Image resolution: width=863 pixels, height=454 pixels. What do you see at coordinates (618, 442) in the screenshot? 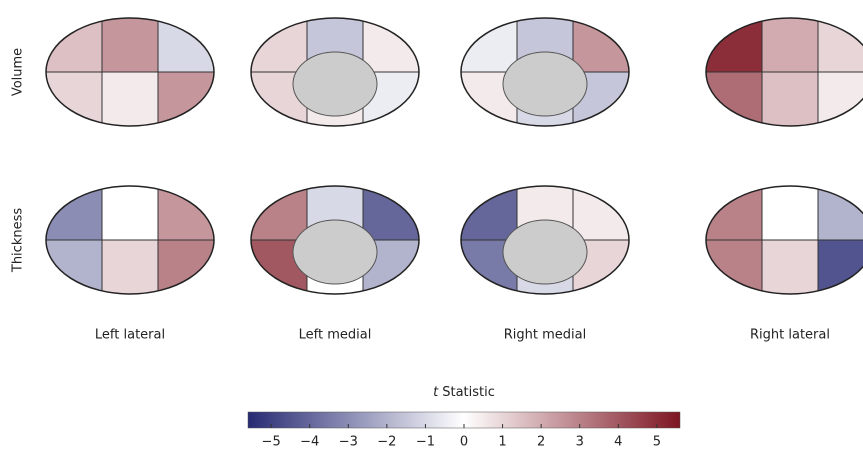
I see `colorbar-tick-label: 4` at bounding box center [618, 442].